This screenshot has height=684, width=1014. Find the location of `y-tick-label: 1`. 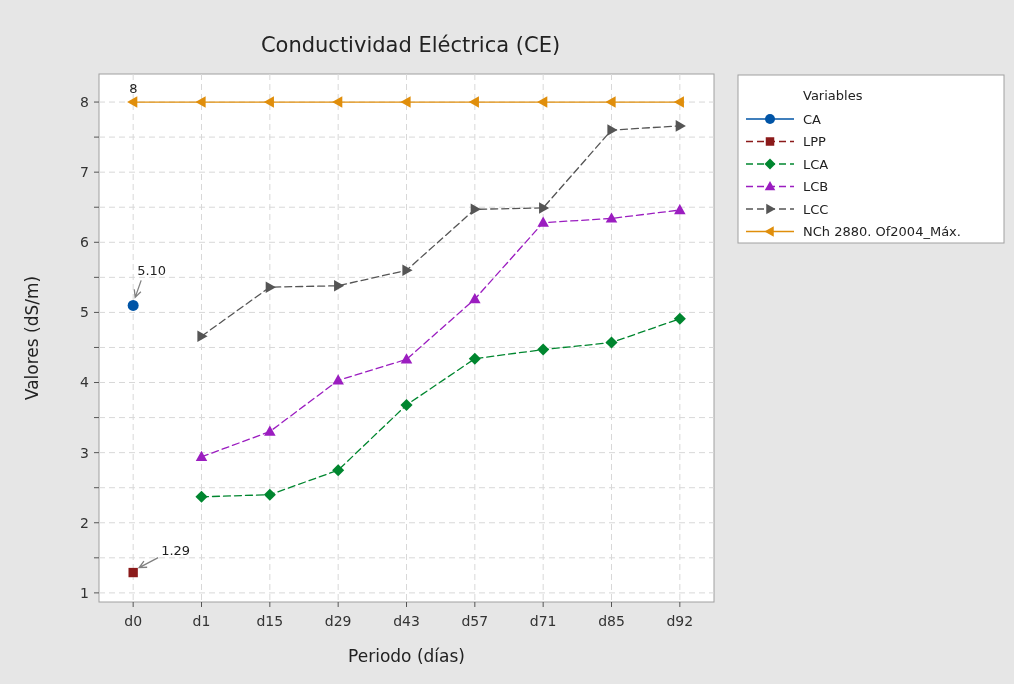

y-tick-label: 1 is located at coordinates (84, 592).